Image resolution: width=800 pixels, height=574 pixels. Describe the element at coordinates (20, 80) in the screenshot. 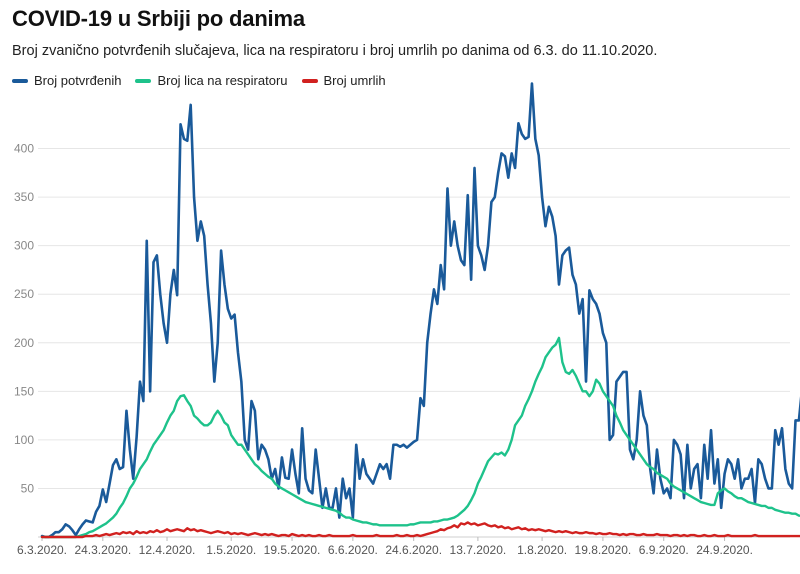

I see `legend-swatch-confirmed` at that location.